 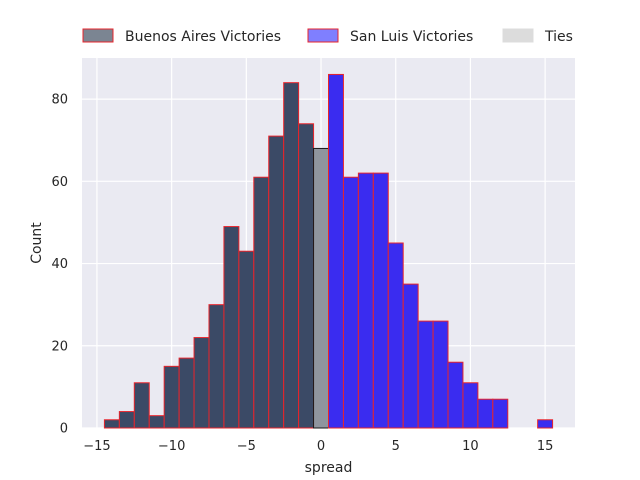 What do you see at coordinates (64, 429) in the screenshot?
I see `y-tick-label: 0` at bounding box center [64, 429].